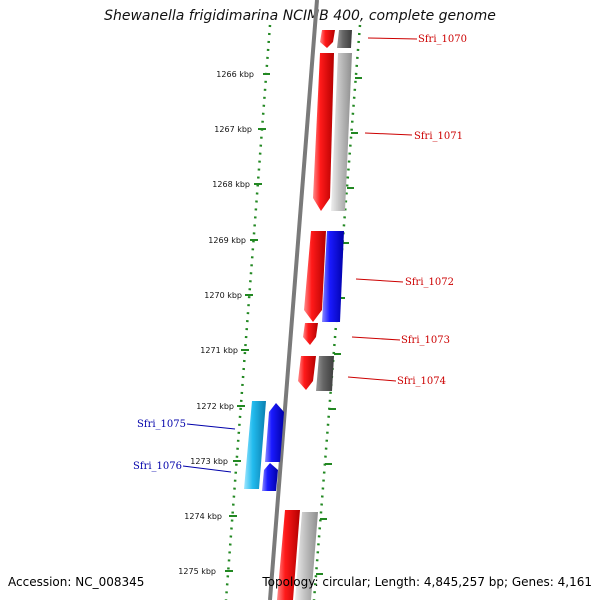  What do you see at coordinates (209, 461) in the screenshot?
I see `kbp-label: 1273 kbp` at bounding box center [209, 461].